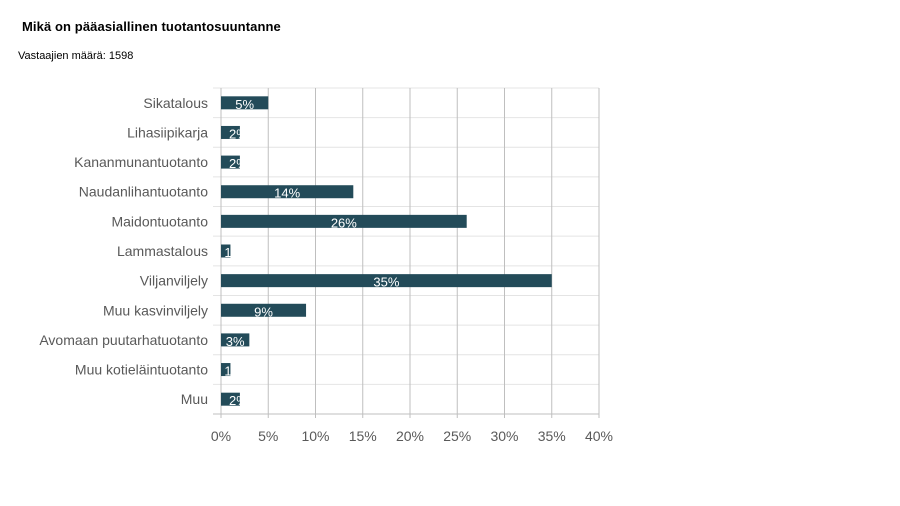 The image size is (900, 506). I want to click on x-tick-label: 15%, so click(363, 436).